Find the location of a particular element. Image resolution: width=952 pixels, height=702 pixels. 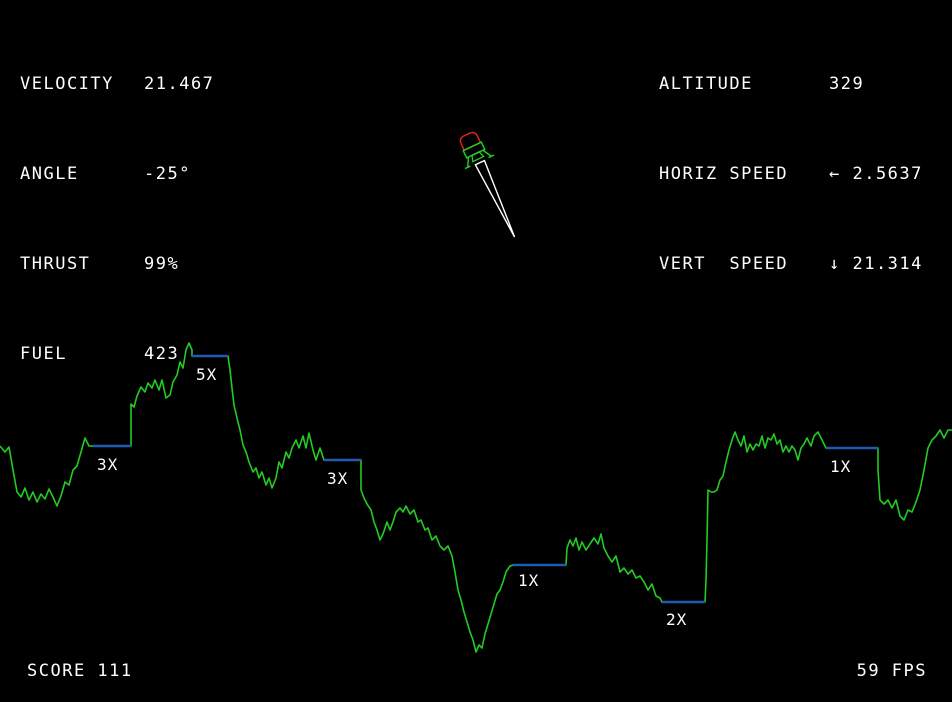

vert-speed-value: ↓ 21.314 is located at coordinates (876, 264).